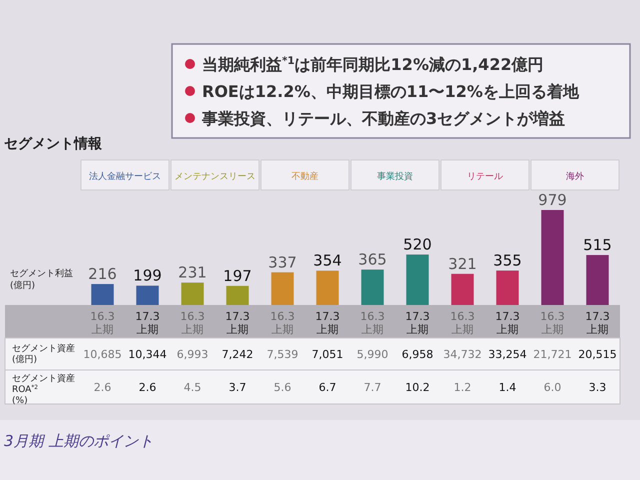  What do you see at coordinates (327, 387) in the screenshot?
I see `text: 6.7` at bounding box center [327, 387].